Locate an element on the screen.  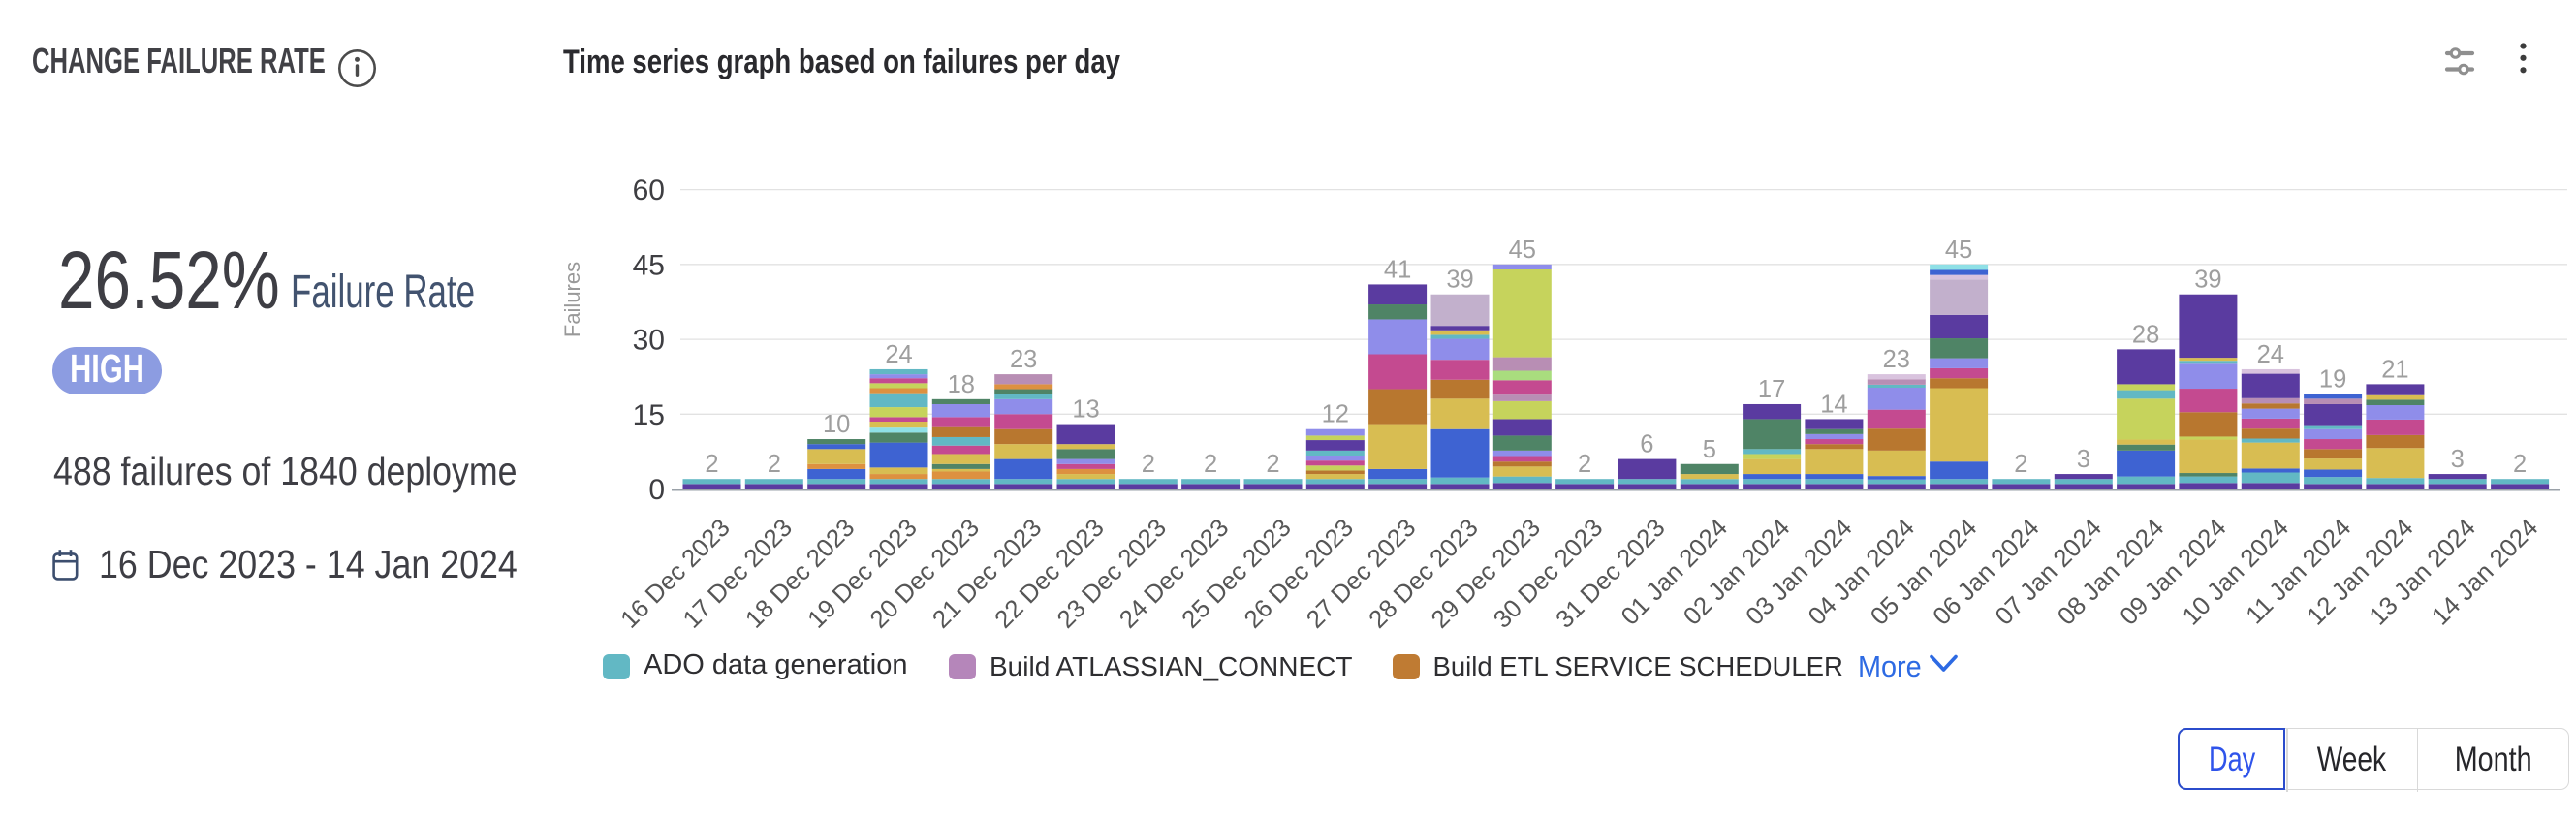
svg-text: 14 is located at coordinates (1833, 404).